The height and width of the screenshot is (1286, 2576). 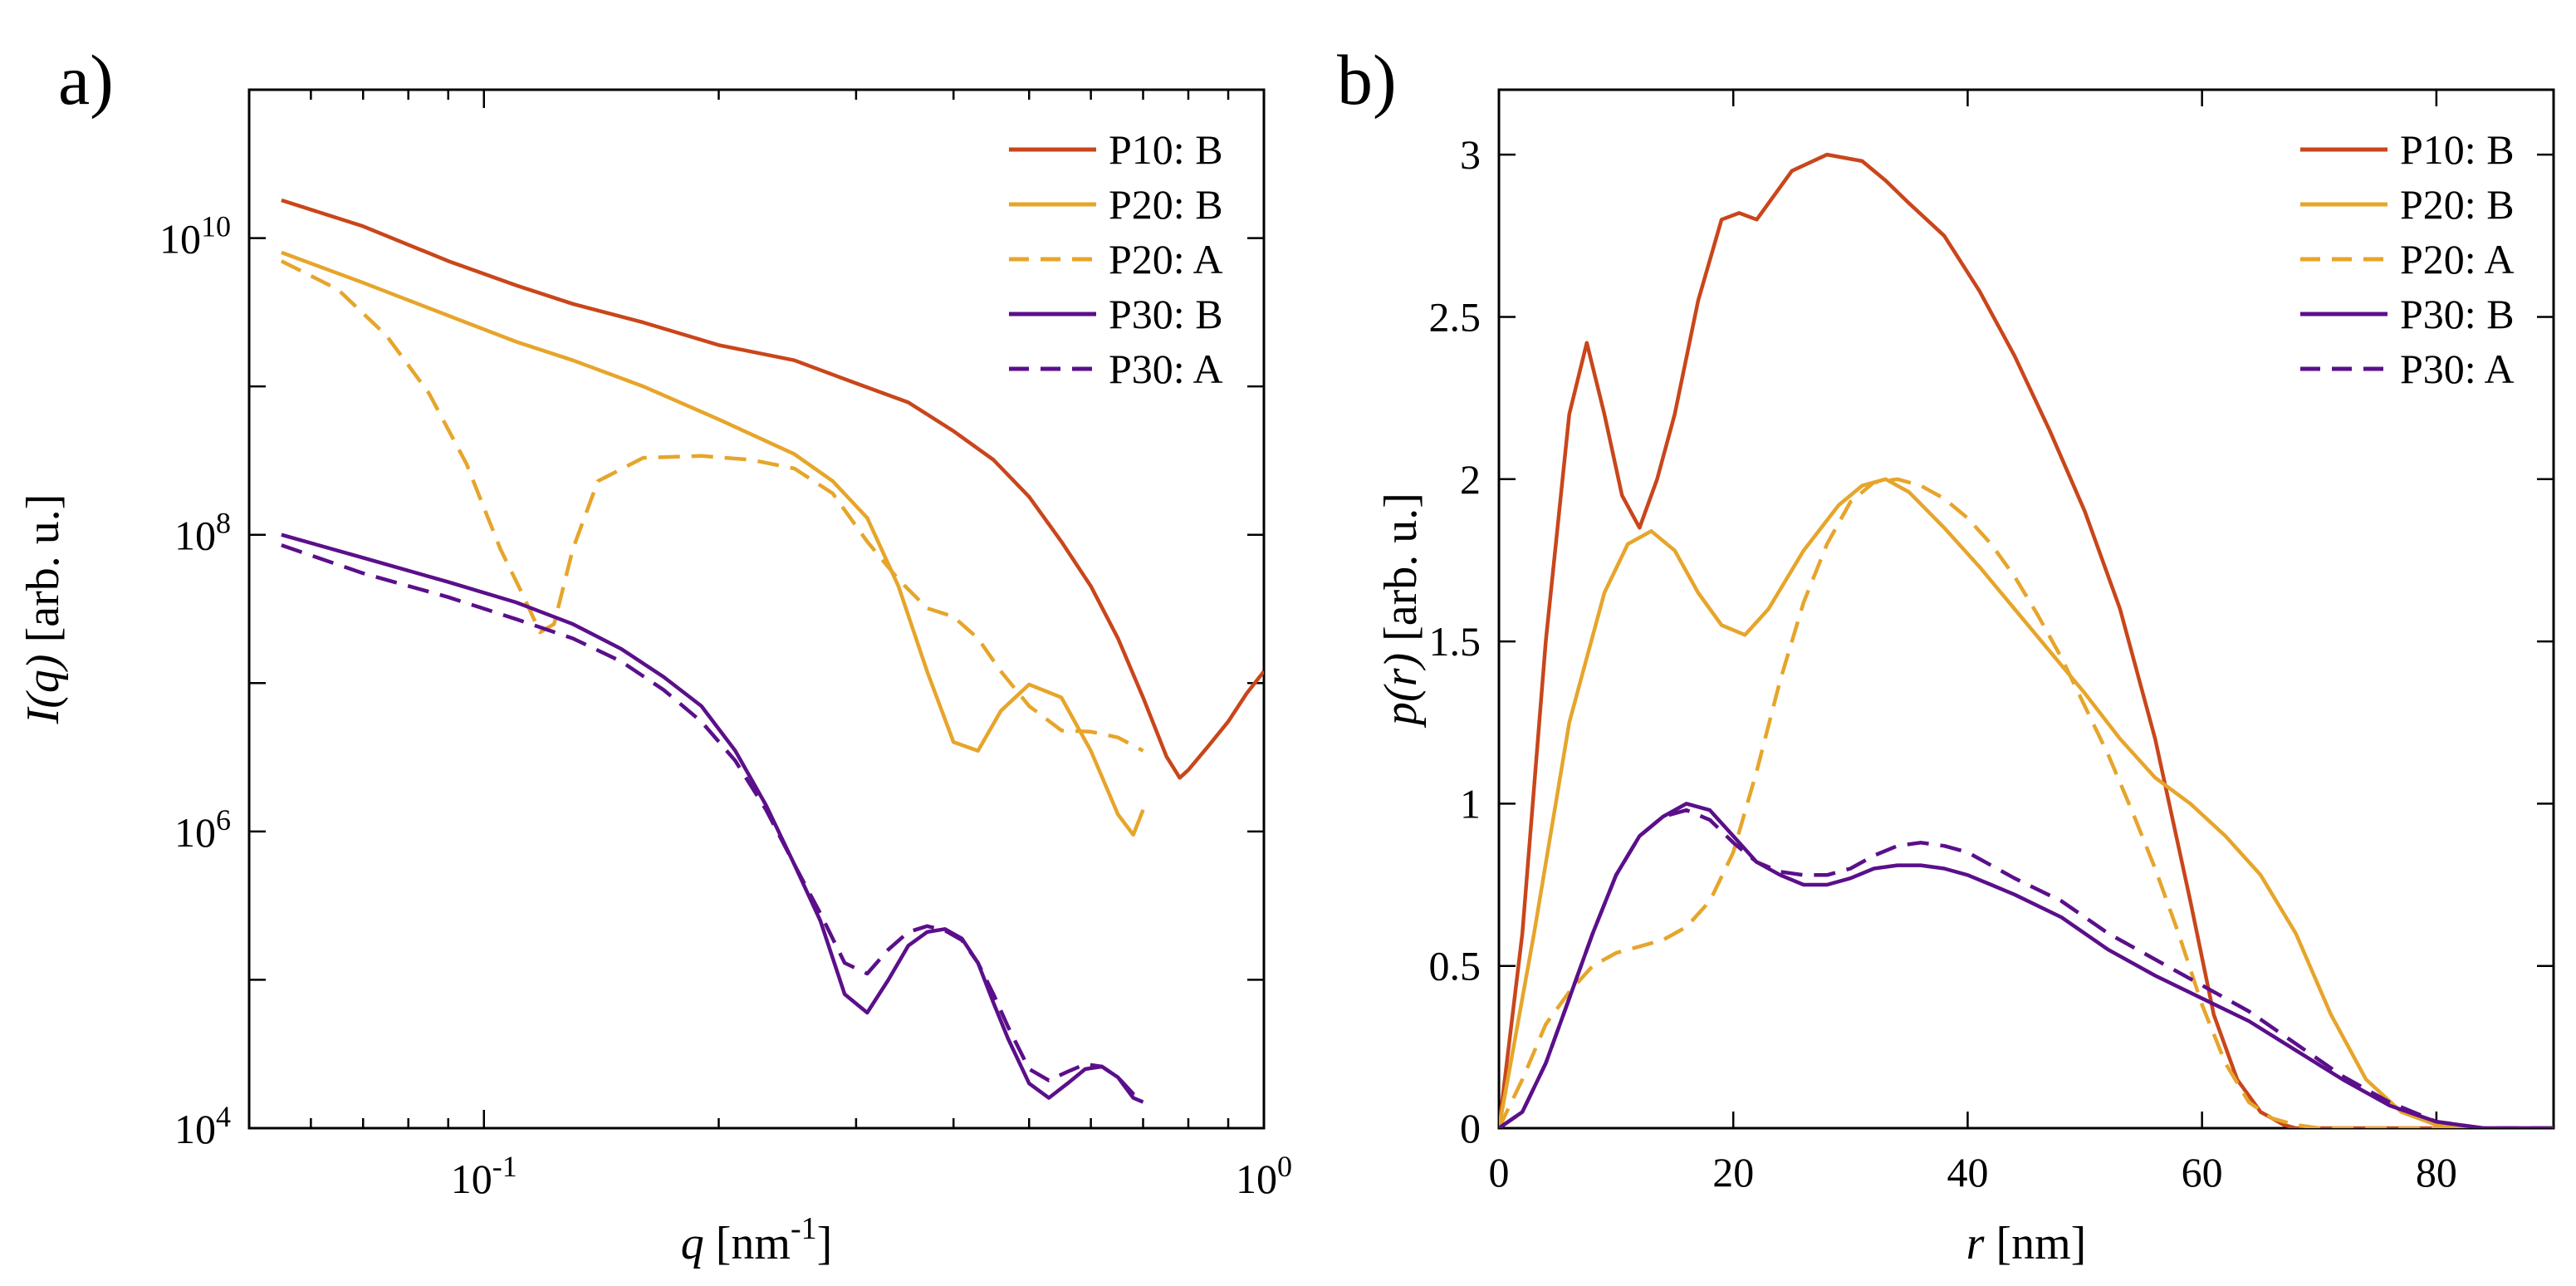 What do you see at coordinates (1455, 316) in the screenshot?
I see `y-tick-label: 2.5` at bounding box center [1455, 316].